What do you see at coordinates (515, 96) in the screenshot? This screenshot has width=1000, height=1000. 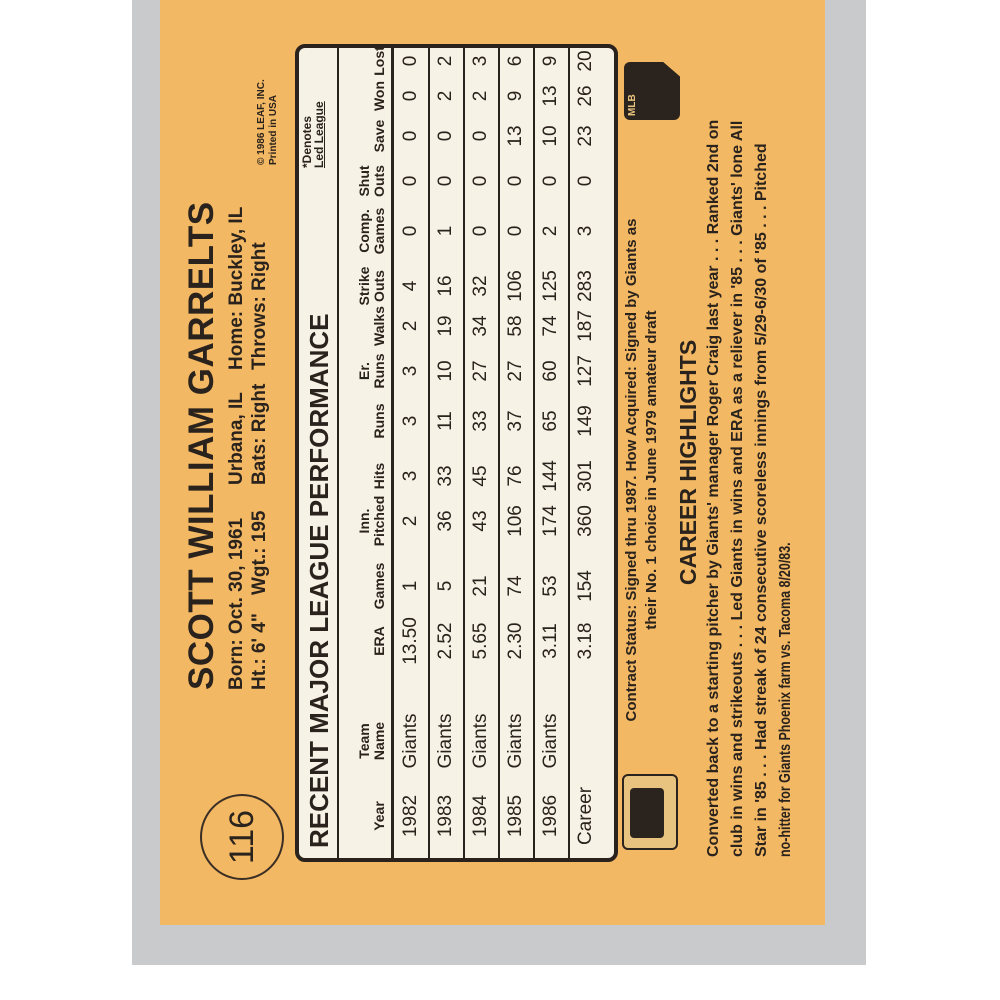 I see `table-cell: 9` at bounding box center [515, 96].